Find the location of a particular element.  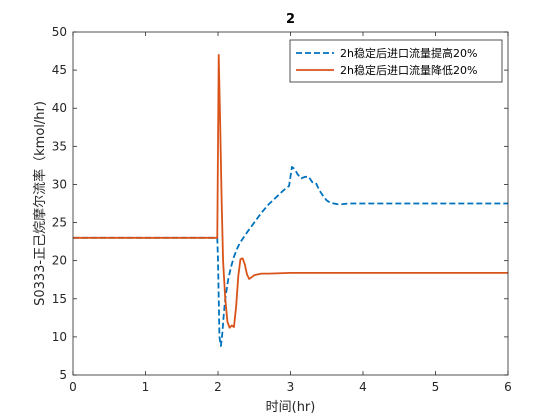

chart-title: 2 is located at coordinates (290, 19).